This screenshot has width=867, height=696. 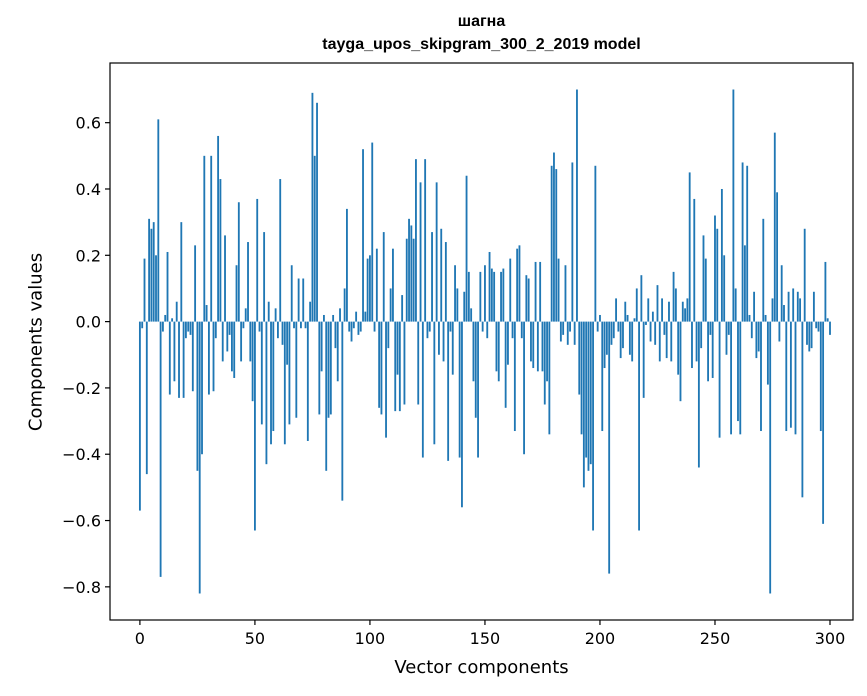 I want to click on y-tick-label: −0.8, so click(x=81, y=587).